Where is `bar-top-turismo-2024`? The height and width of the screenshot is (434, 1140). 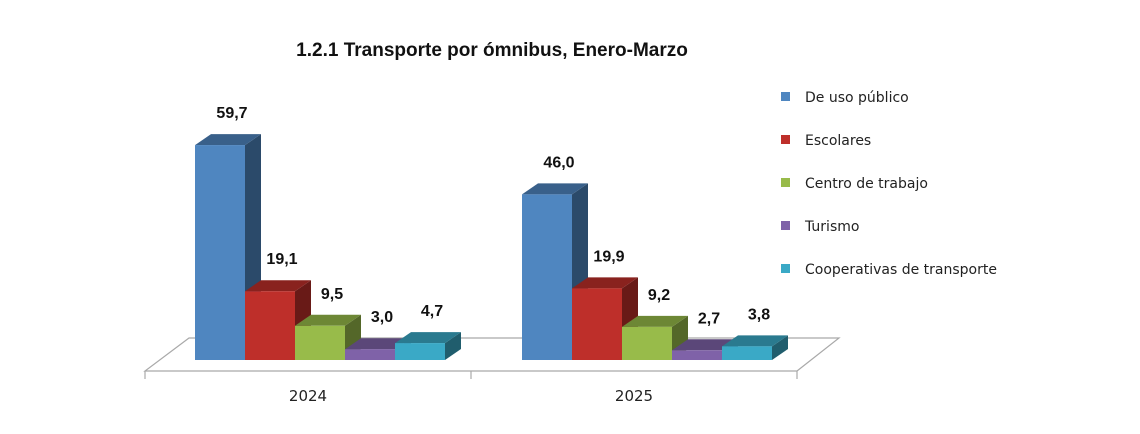
bar-top-turismo-2024 is located at coordinates (378, 344).